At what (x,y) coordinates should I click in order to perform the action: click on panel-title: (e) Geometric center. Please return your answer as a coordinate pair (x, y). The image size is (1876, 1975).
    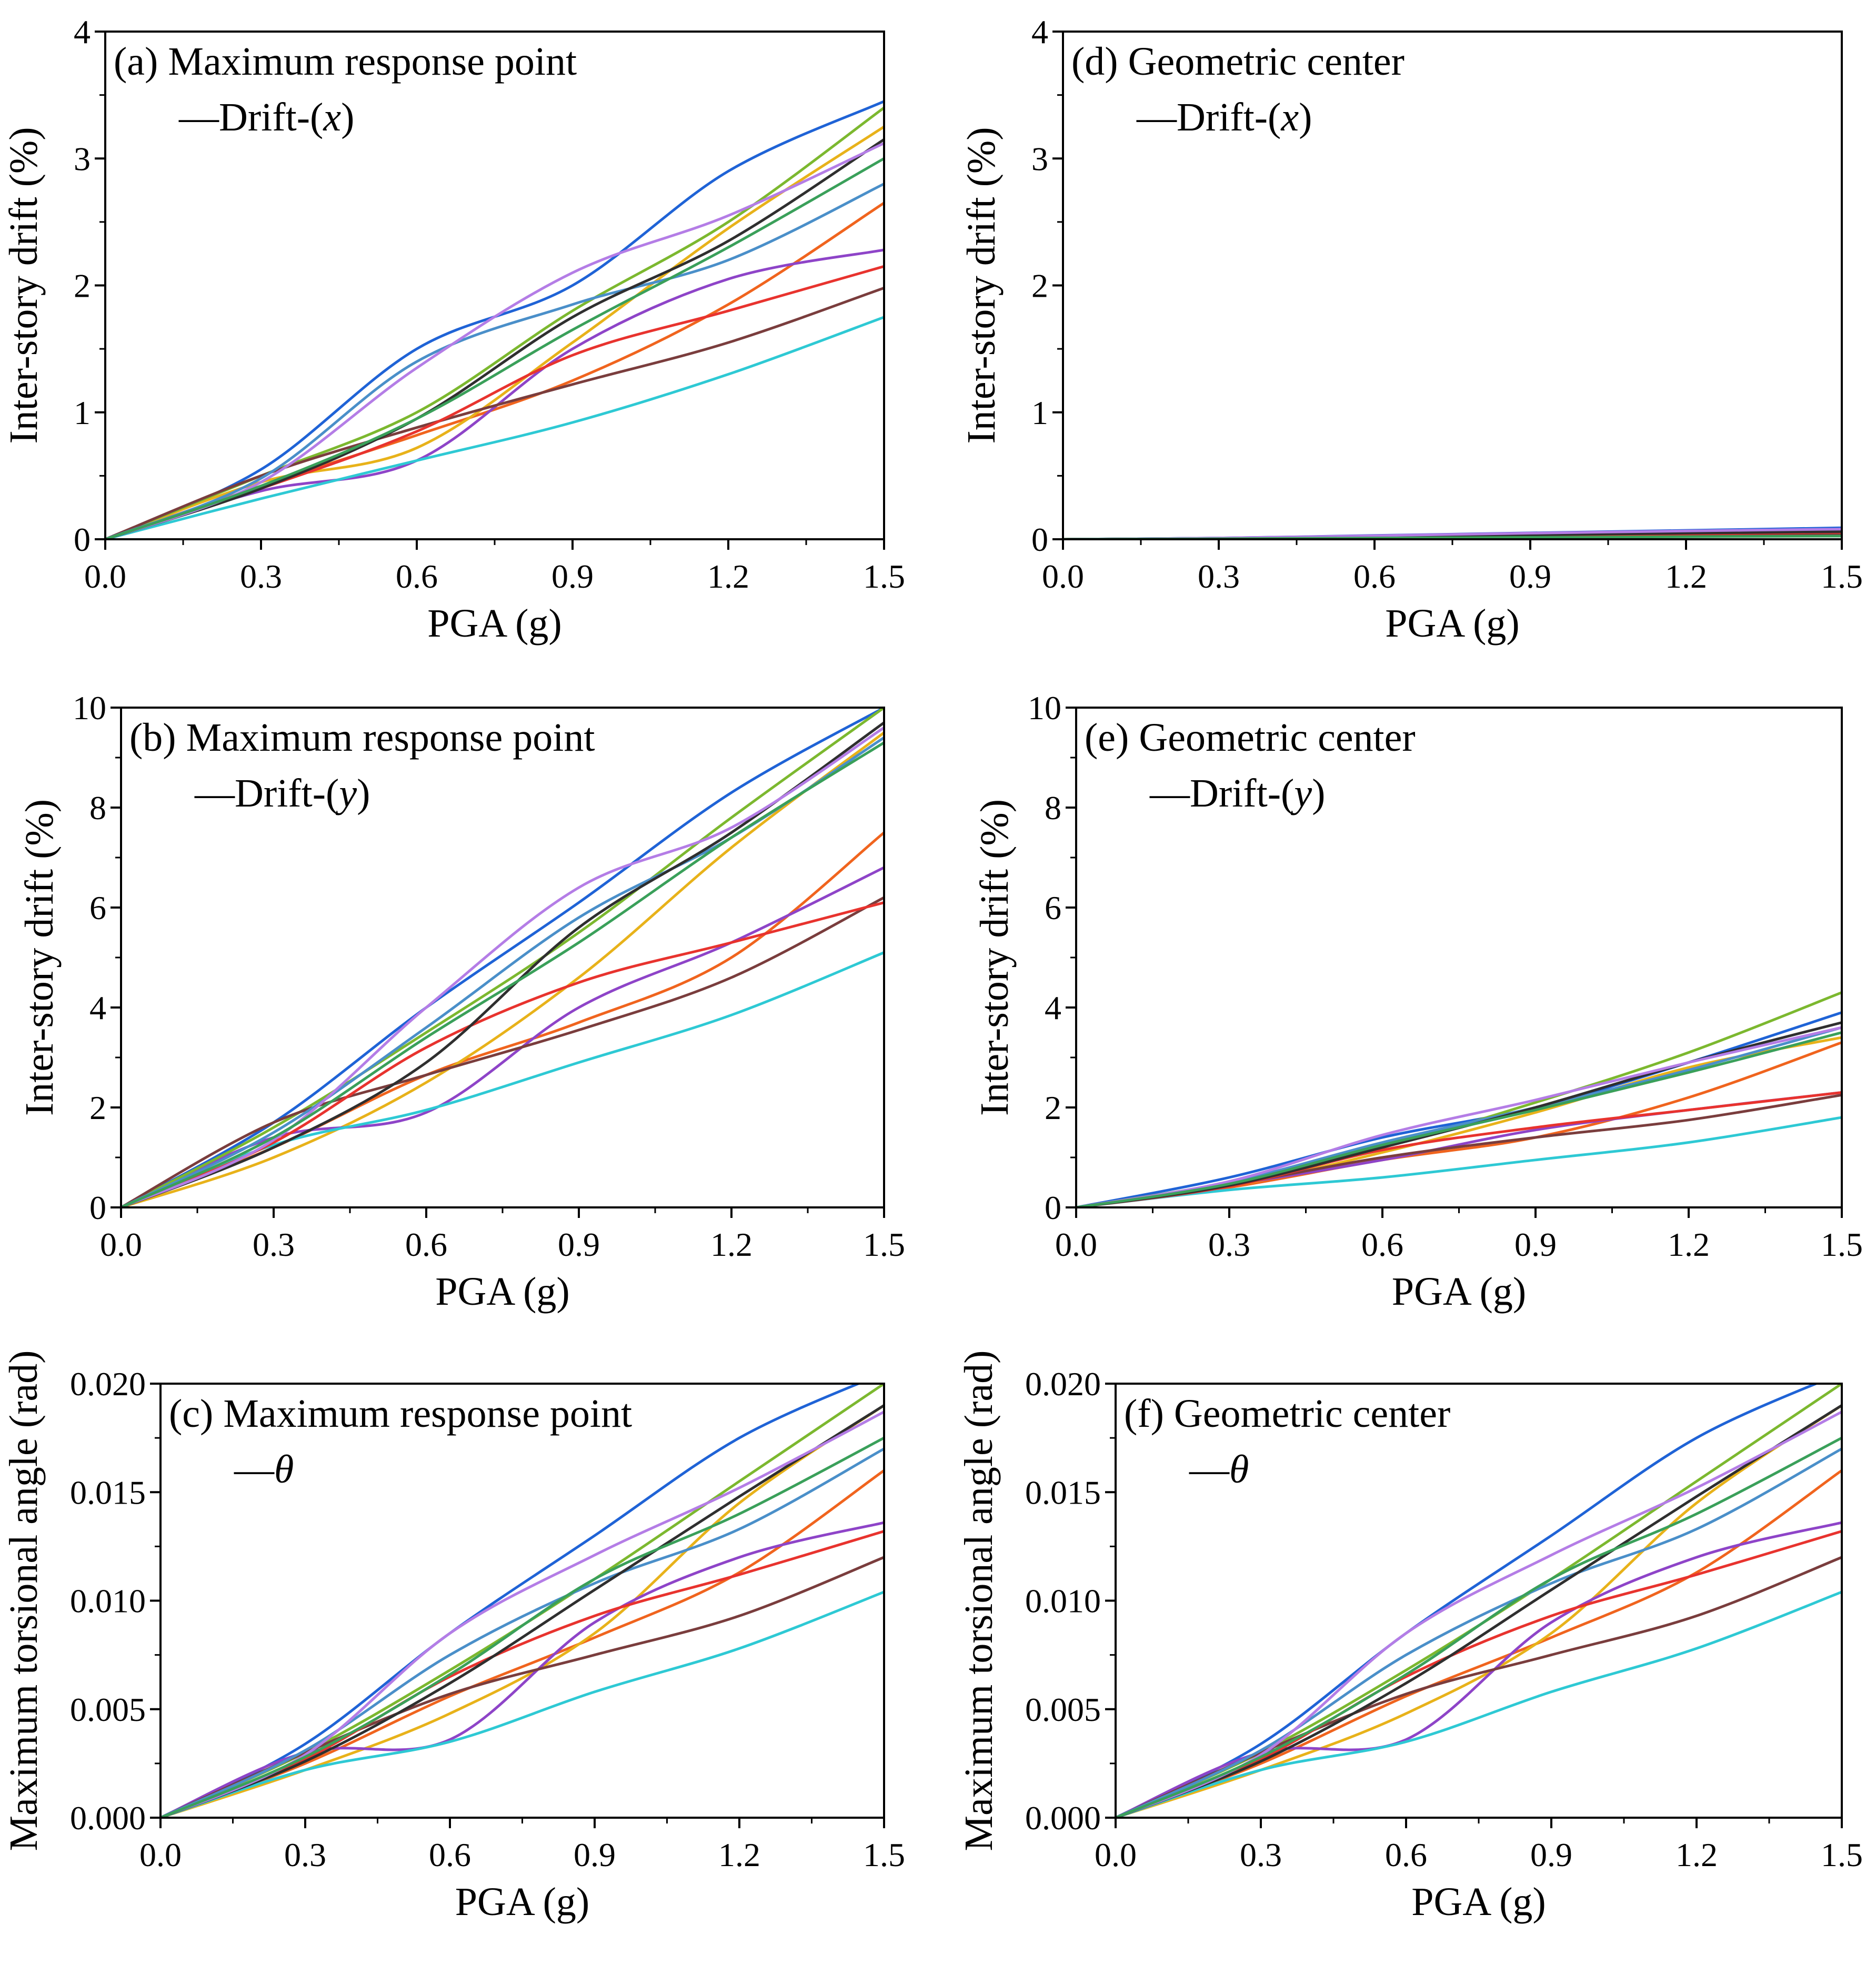
    Looking at the image, I should click on (1250, 738).